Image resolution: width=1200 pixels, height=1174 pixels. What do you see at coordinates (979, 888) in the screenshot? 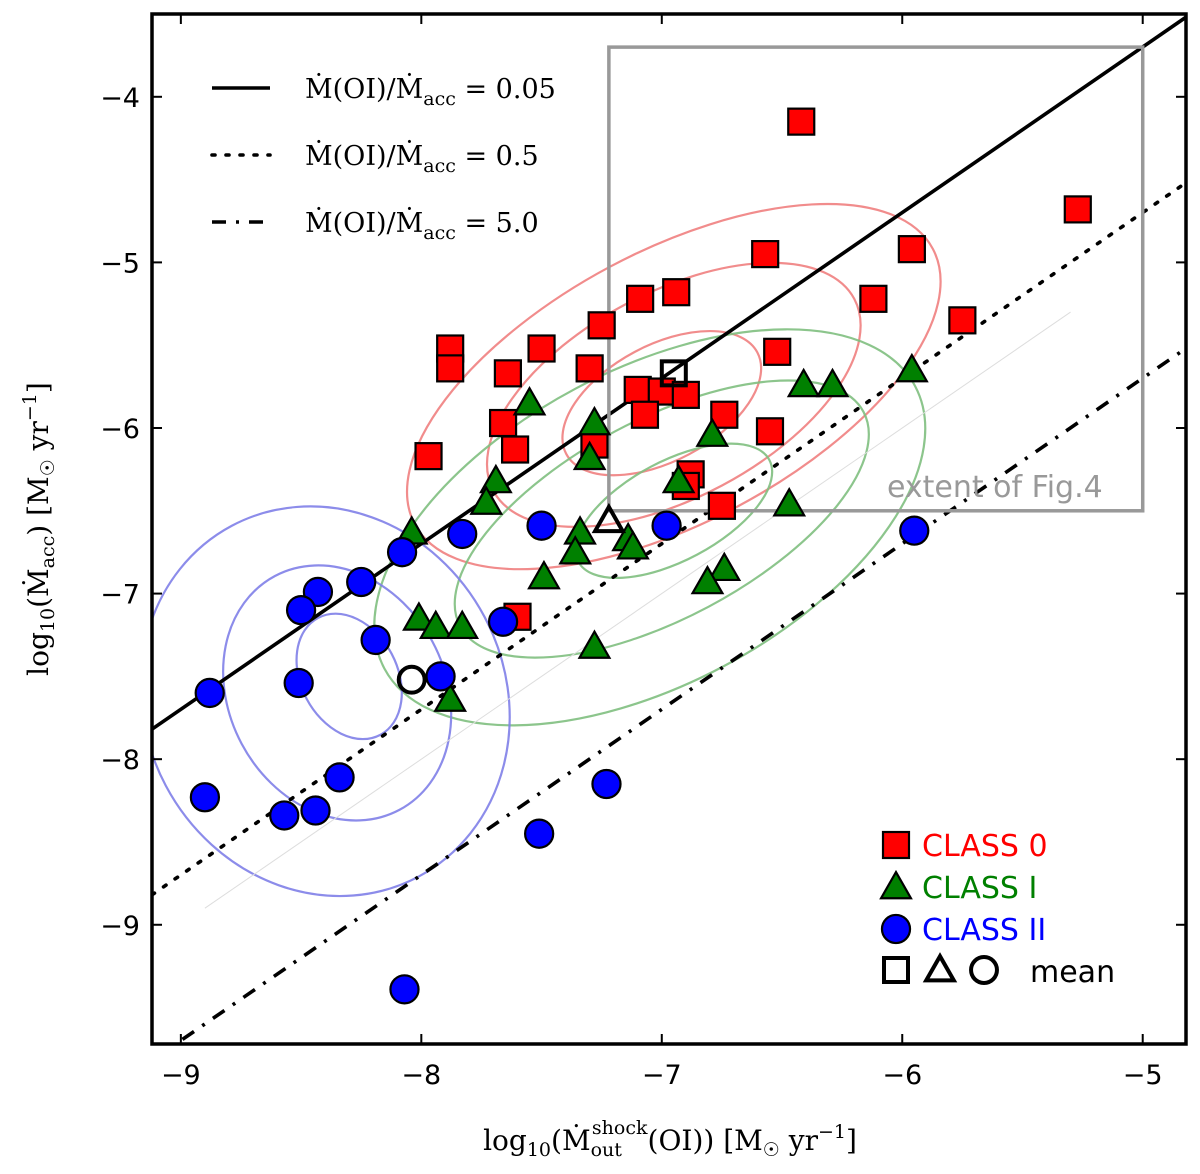
I see `legend-label-class-i: CLASS I` at bounding box center [979, 888].